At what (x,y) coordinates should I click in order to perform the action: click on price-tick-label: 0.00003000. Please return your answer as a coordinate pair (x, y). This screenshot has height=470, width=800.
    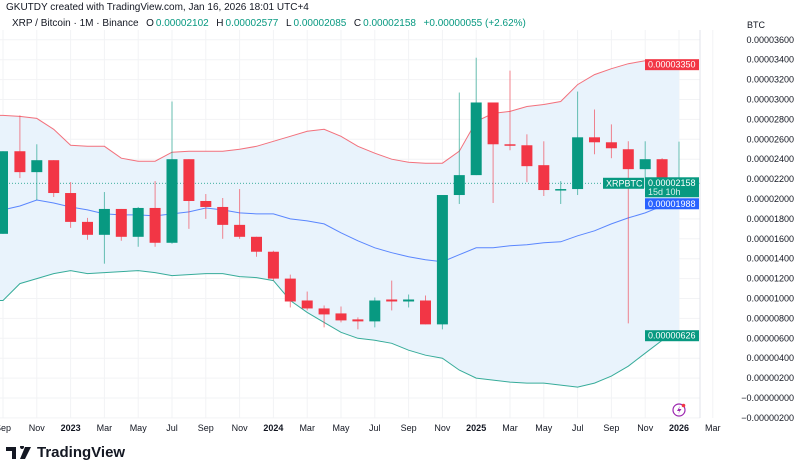
    Looking at the image, I should click on (770, 100).